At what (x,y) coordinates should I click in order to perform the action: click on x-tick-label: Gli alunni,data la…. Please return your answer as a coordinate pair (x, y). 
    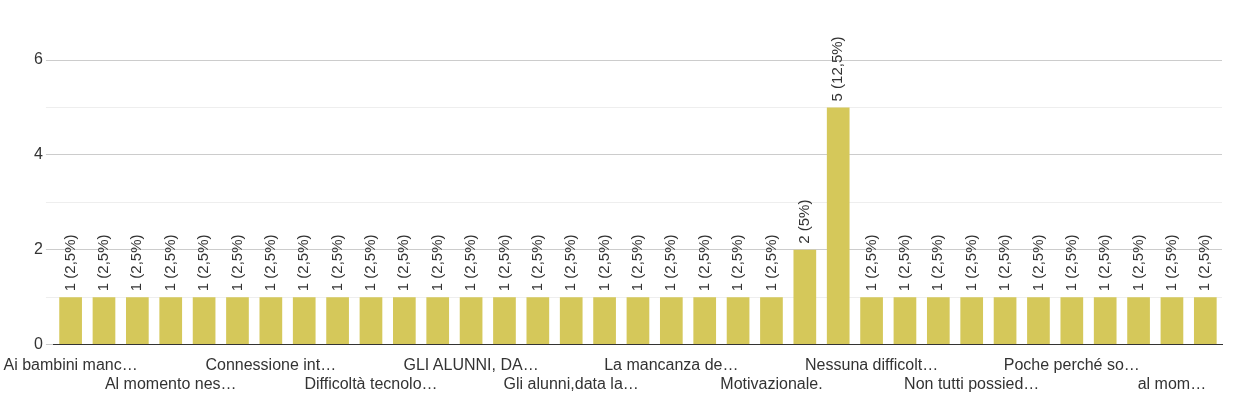
    Looking at the image, I should click on (571, 383).